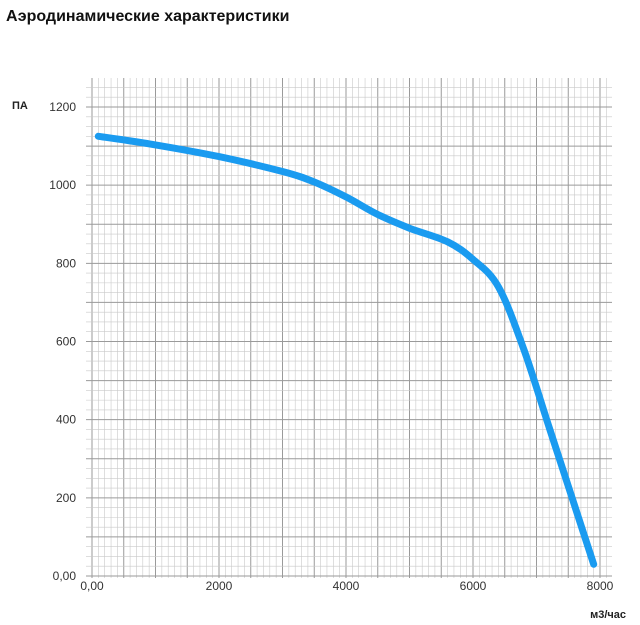  What do you see at coordinates (62, 107) in the screenshot?
I see `y-tick-label: 1200` at bounding box center [62, 107].